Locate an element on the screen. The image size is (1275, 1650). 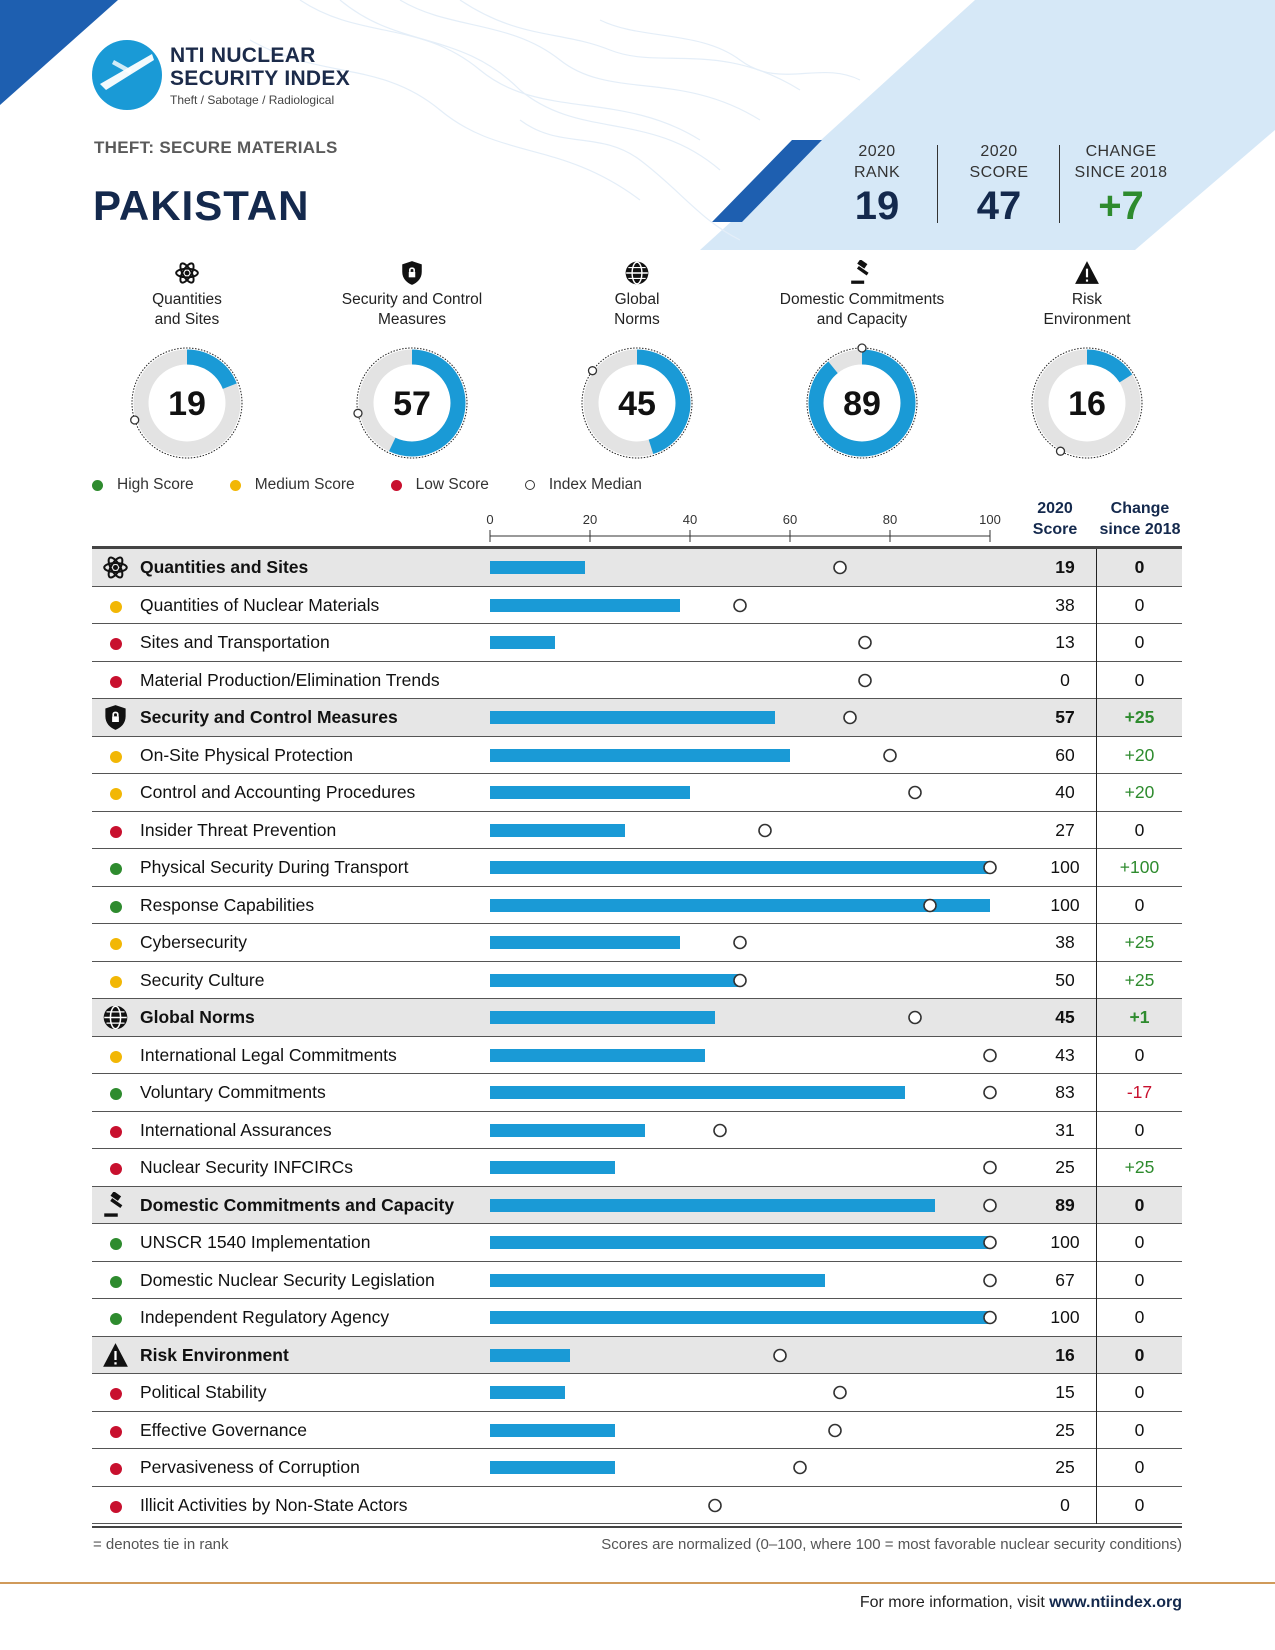
category-row: Quantities and Sites 19 0 is located at coordinates (637, 568).